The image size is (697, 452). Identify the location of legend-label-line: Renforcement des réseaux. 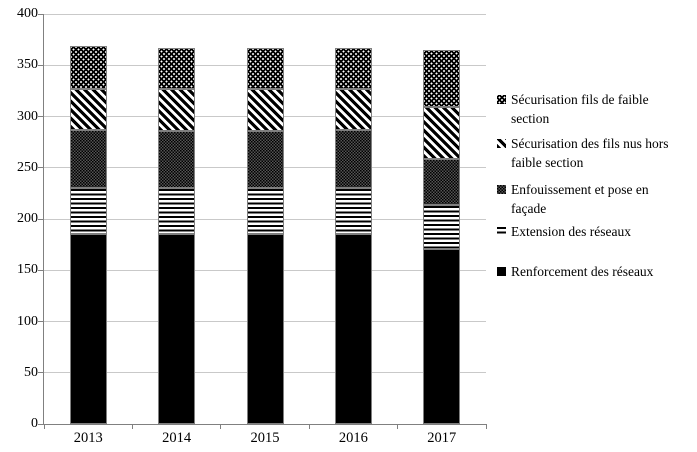
(582, 271).